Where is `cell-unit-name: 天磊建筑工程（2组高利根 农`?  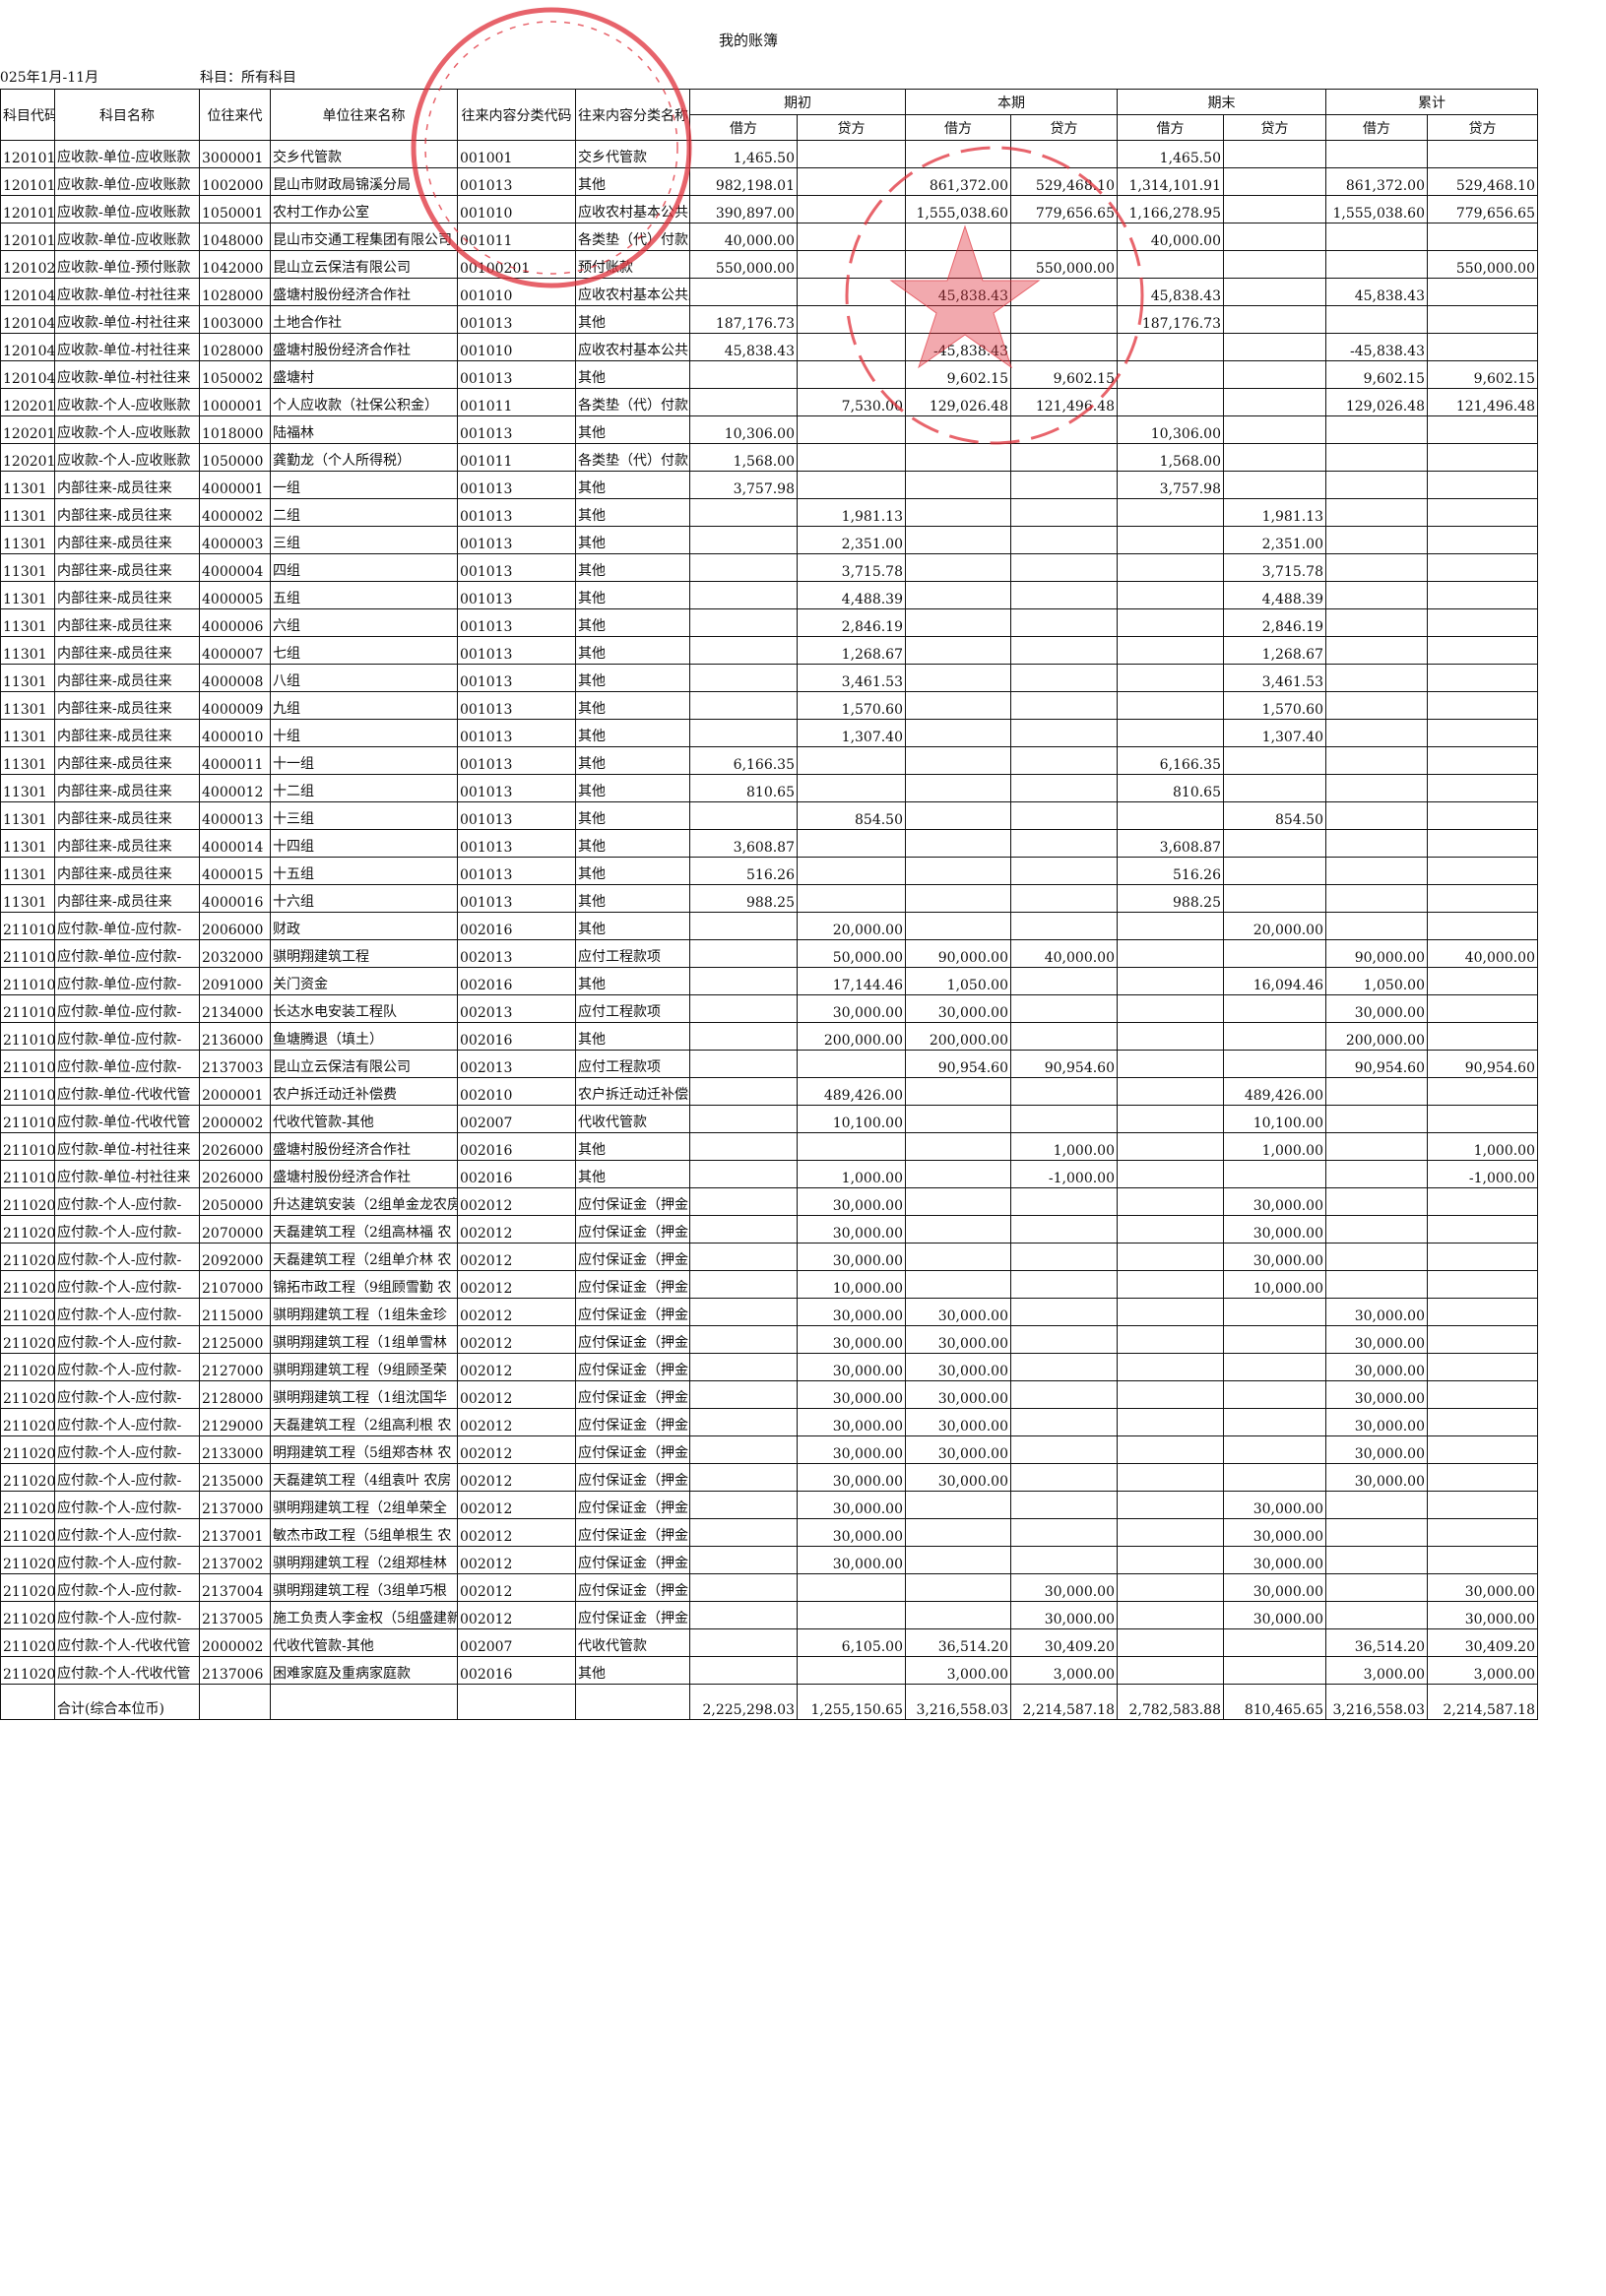
cell-unit-name: 天磊建筑工程（2组高利根 农 is located at coordinates (364, 1422).